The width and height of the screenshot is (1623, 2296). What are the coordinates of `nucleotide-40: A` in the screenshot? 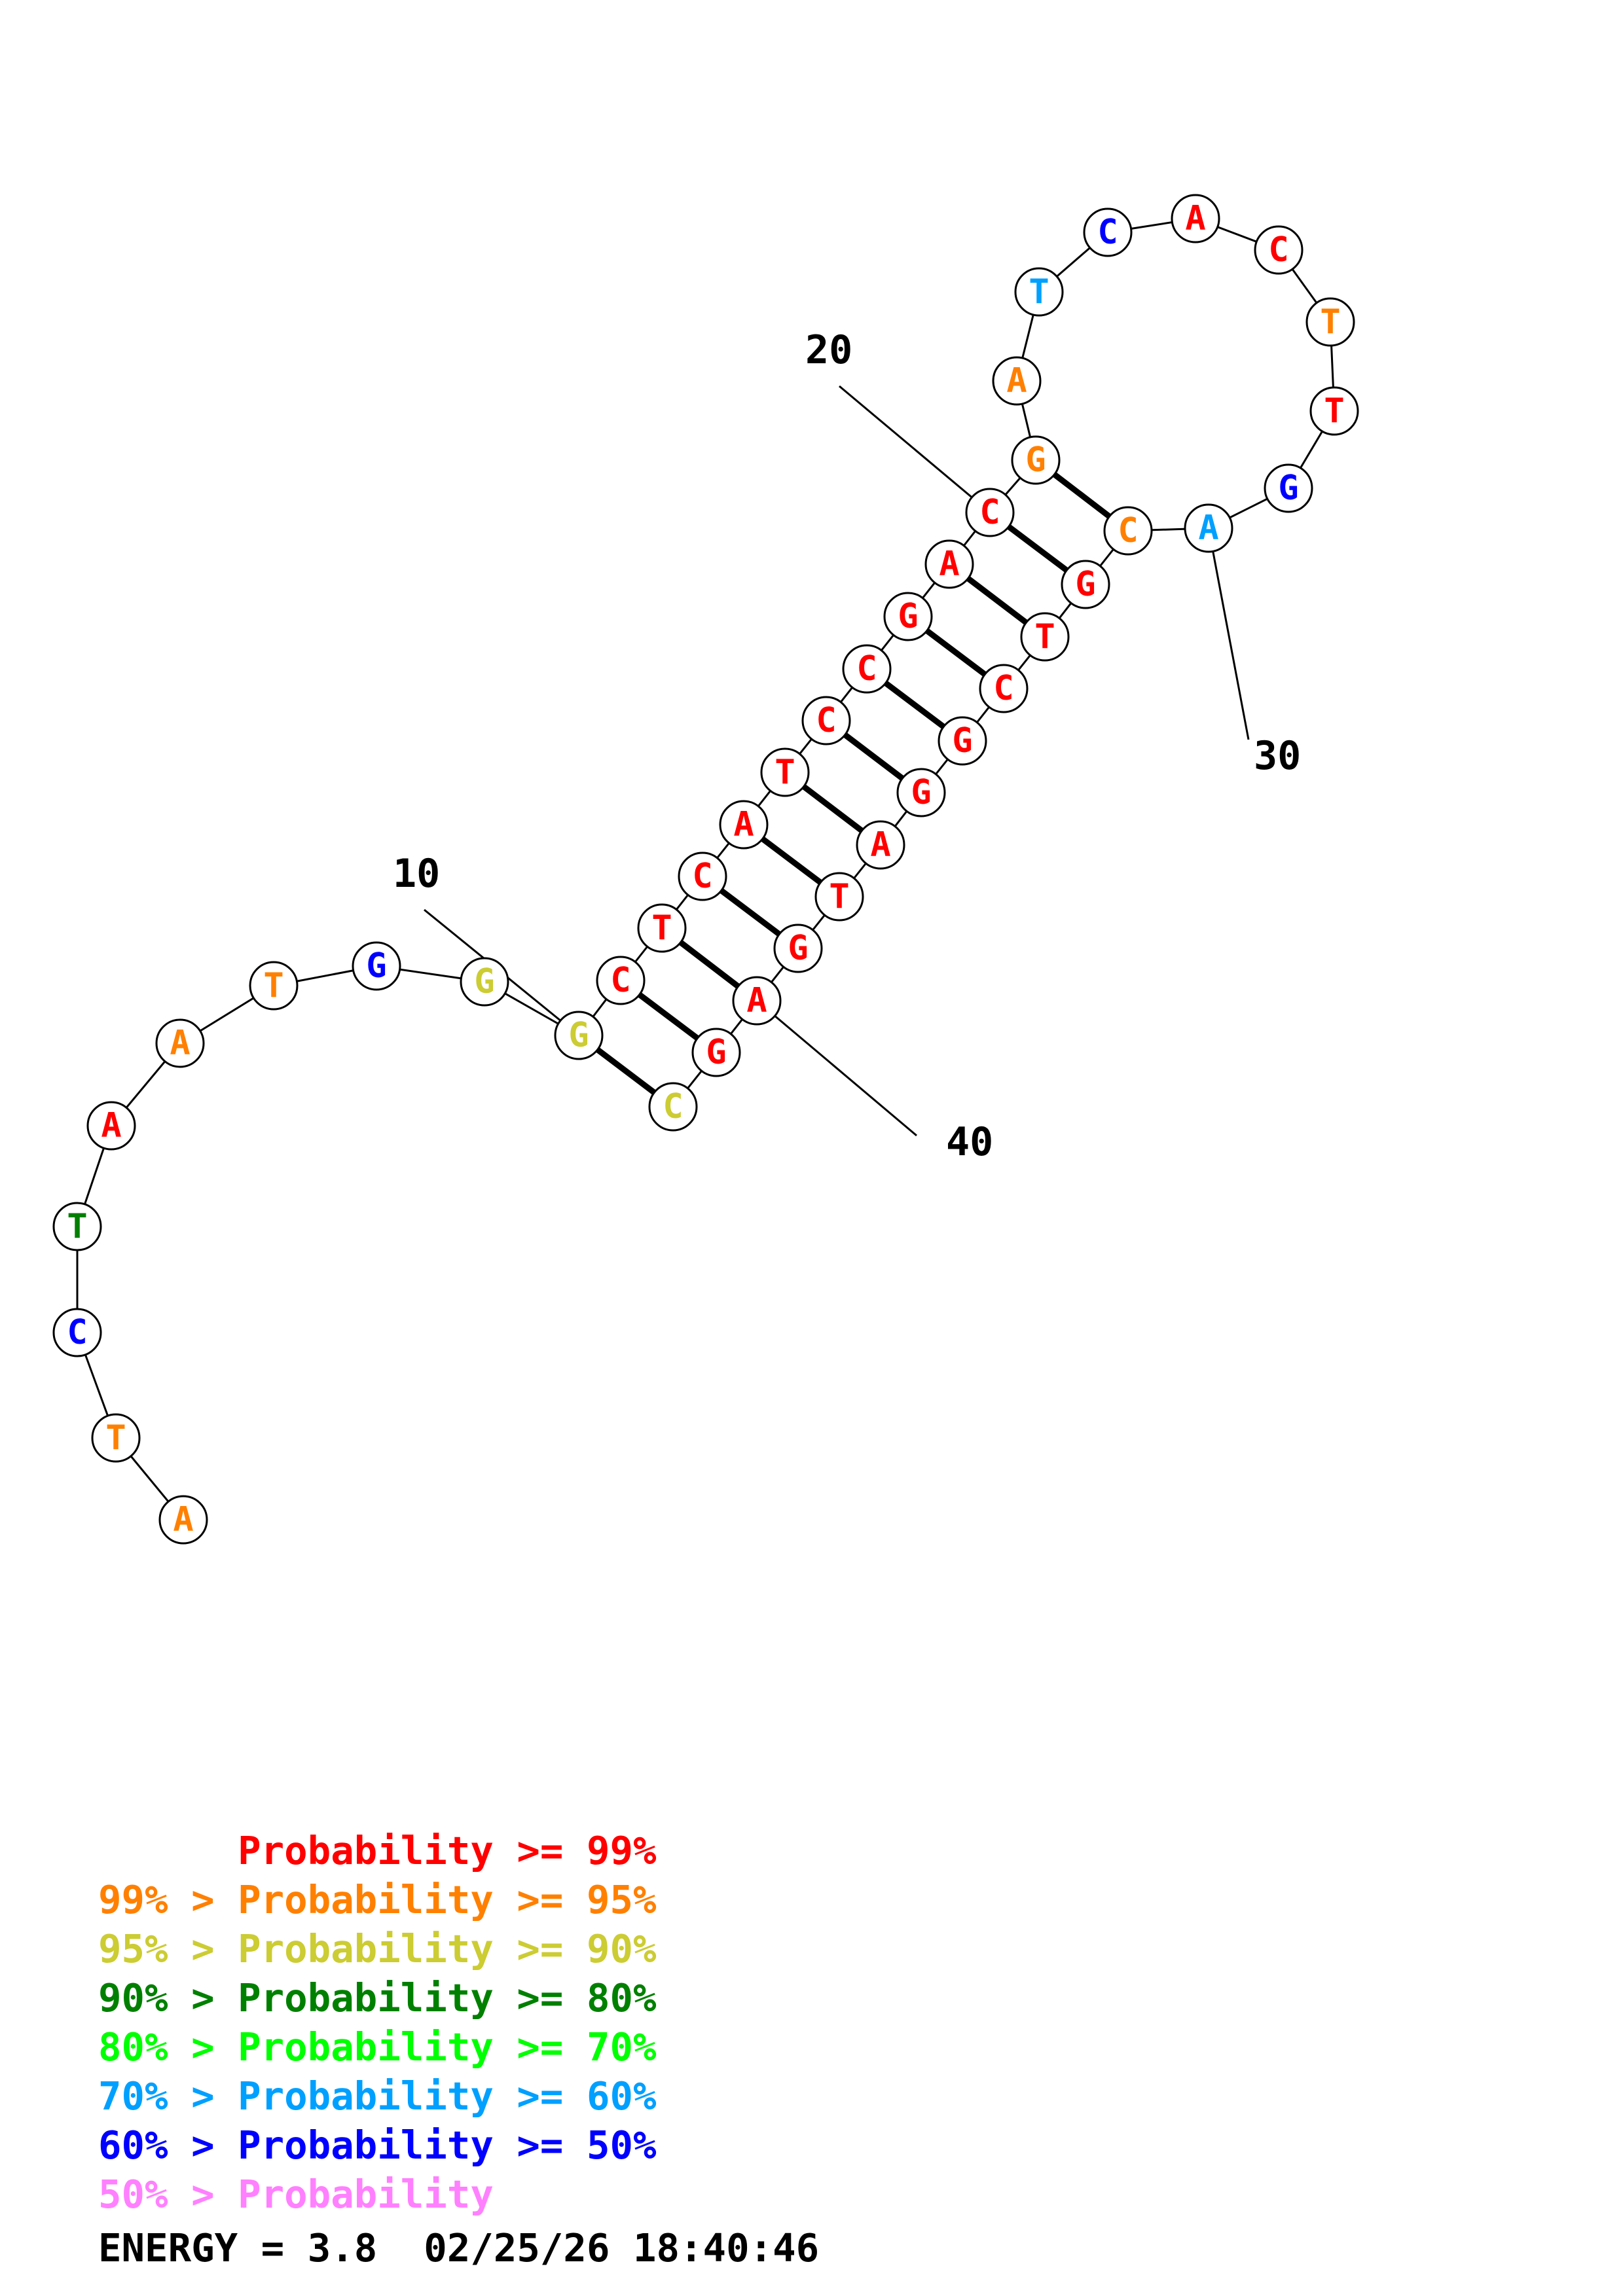 It's located at (757, 1001).